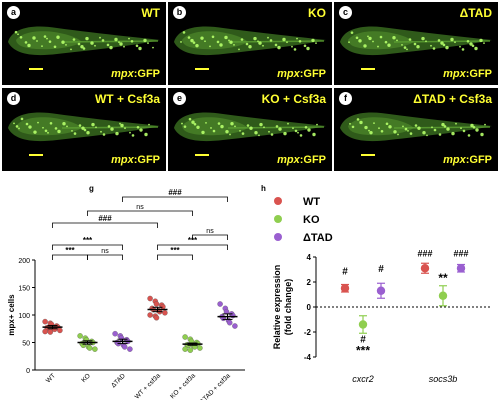  I want to click on panel-letter: c, so click(345, 12).